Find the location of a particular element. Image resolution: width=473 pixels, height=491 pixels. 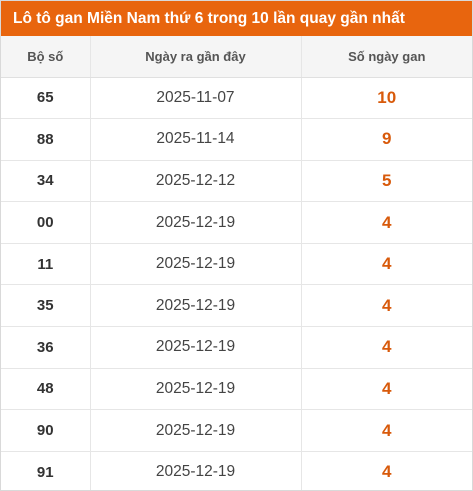

cell-number: 00 is located at coordinates (45, 222).